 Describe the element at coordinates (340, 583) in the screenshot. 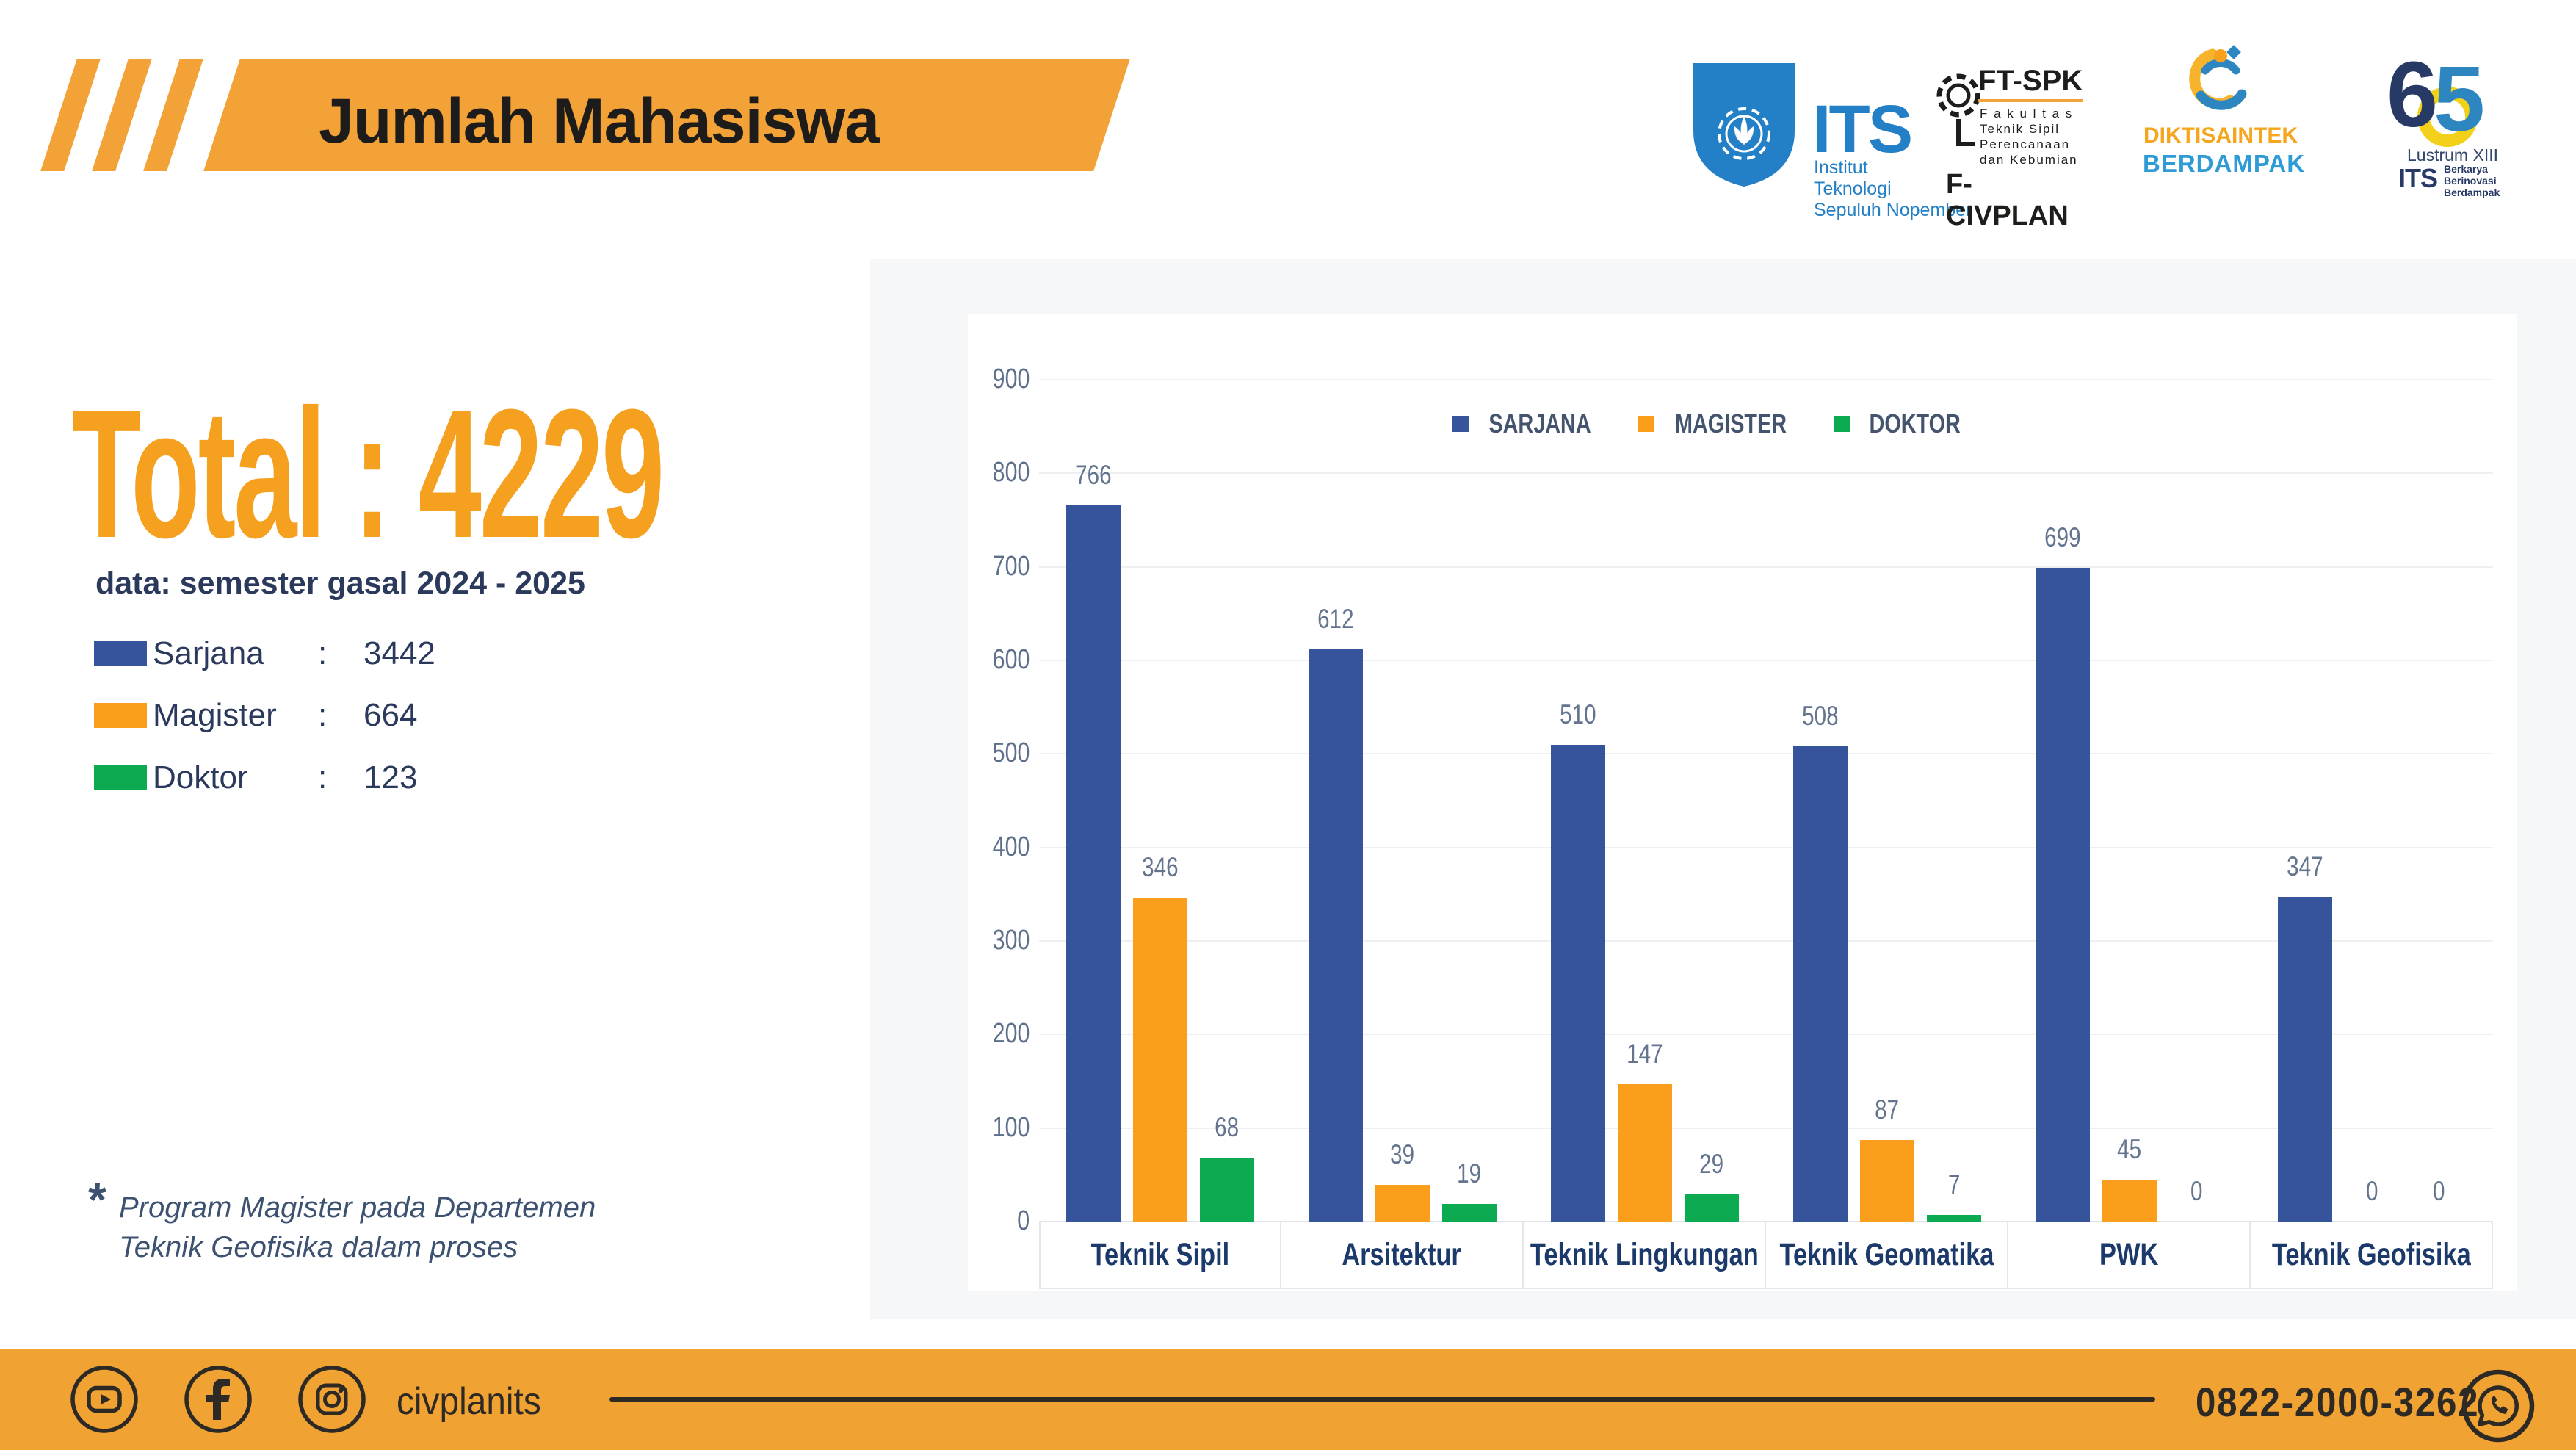

I see `data-period-subtitle: data: semester gasal 2024 - 2025` at that location.